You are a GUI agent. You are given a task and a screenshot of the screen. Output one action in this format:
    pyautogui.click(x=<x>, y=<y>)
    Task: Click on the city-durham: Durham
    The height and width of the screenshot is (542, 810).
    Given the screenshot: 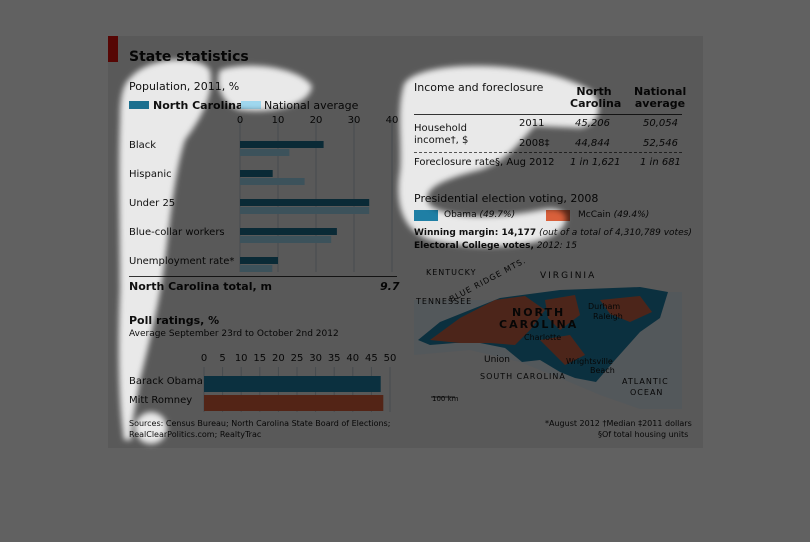 What is the action you would take?
    pyautogui.click(x=604, y=306)
    